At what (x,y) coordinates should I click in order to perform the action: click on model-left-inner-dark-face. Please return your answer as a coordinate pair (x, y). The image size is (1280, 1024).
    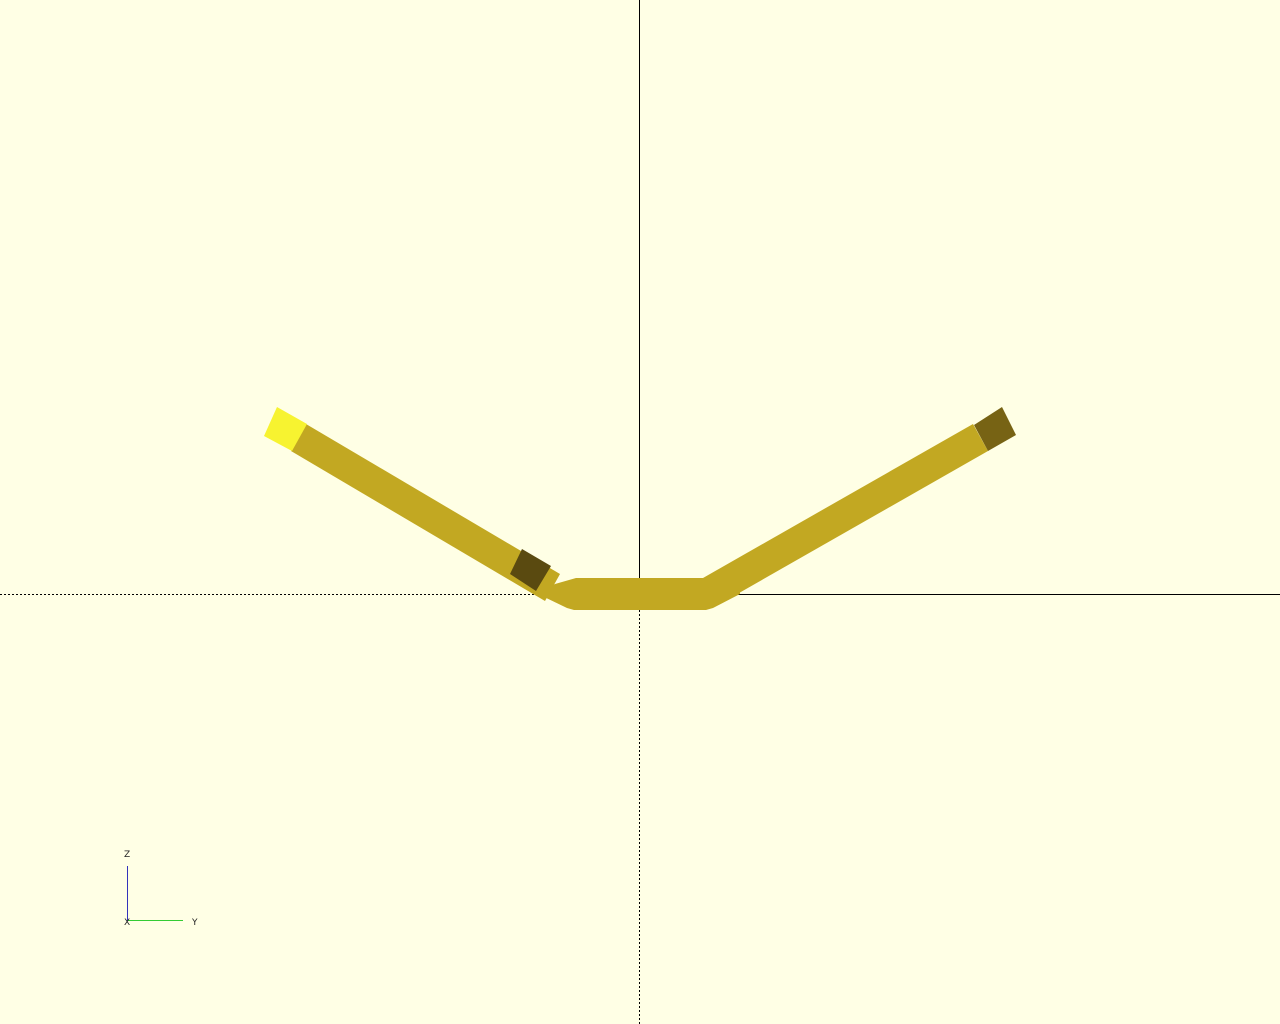
    Looking at the image, I should click on (530, 570).